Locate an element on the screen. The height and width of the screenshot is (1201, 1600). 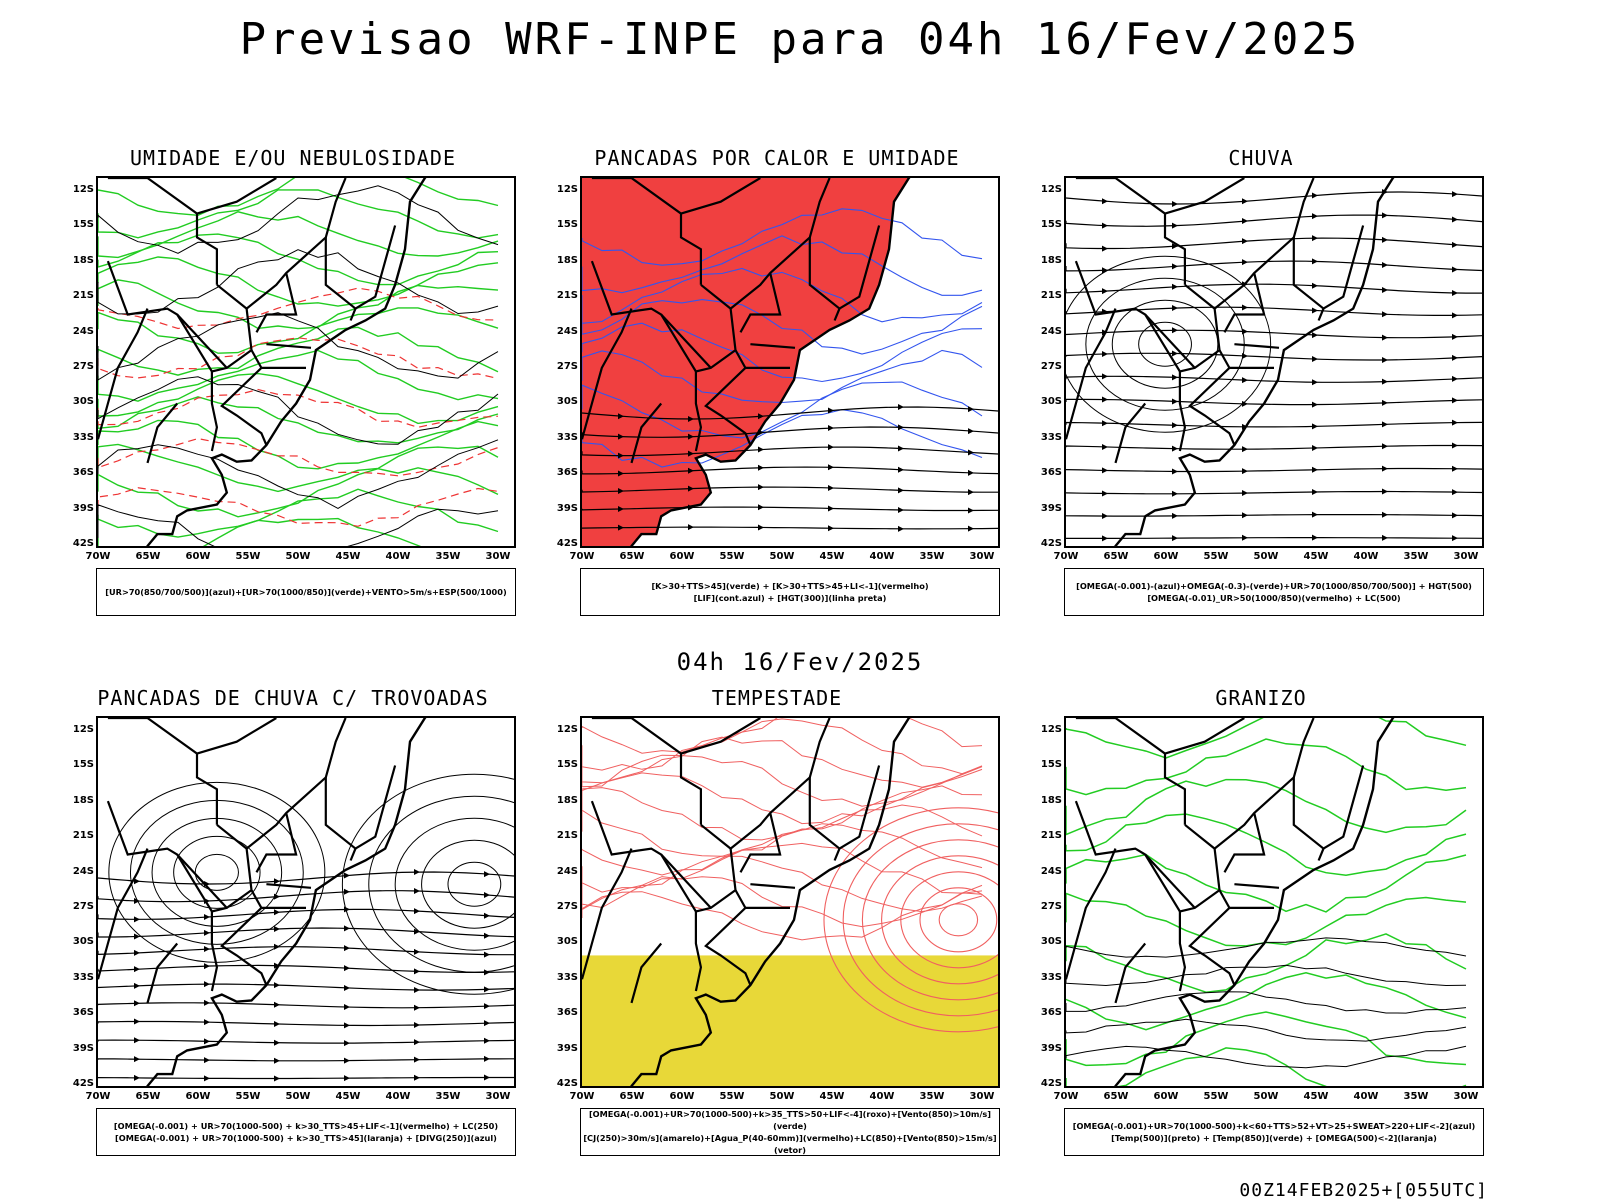
contour-label: 579 is located at coordinates (1183, 179).